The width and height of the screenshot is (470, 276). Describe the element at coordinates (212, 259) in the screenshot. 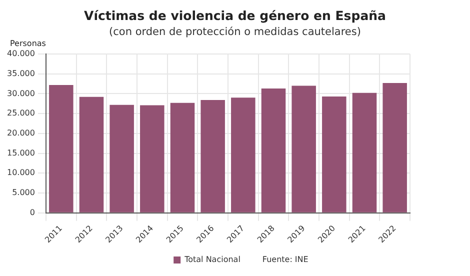

I see `legend-label: Total Nacional` at that location.